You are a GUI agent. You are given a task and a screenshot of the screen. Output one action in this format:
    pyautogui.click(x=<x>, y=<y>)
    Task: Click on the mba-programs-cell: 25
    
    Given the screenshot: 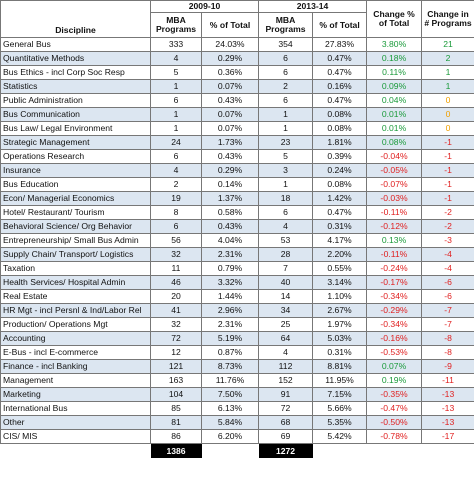 What is the action you would take?
    pyautogui.click(x=286, y=324)
    